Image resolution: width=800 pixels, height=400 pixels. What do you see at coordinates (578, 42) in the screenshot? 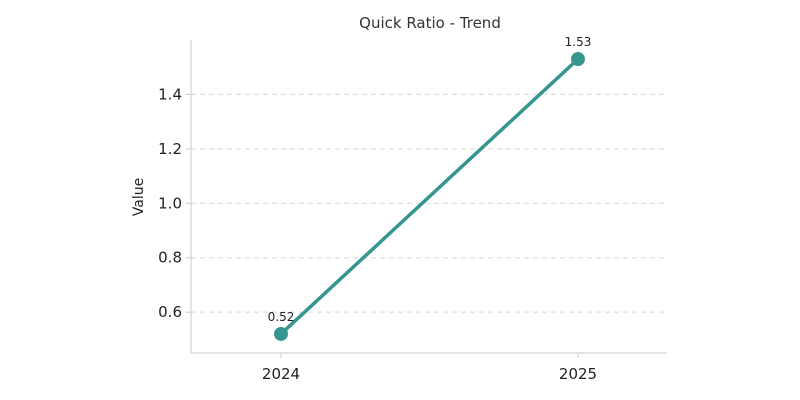
I see `data-label-2025: 1.53` at bounding box center [578, 42].